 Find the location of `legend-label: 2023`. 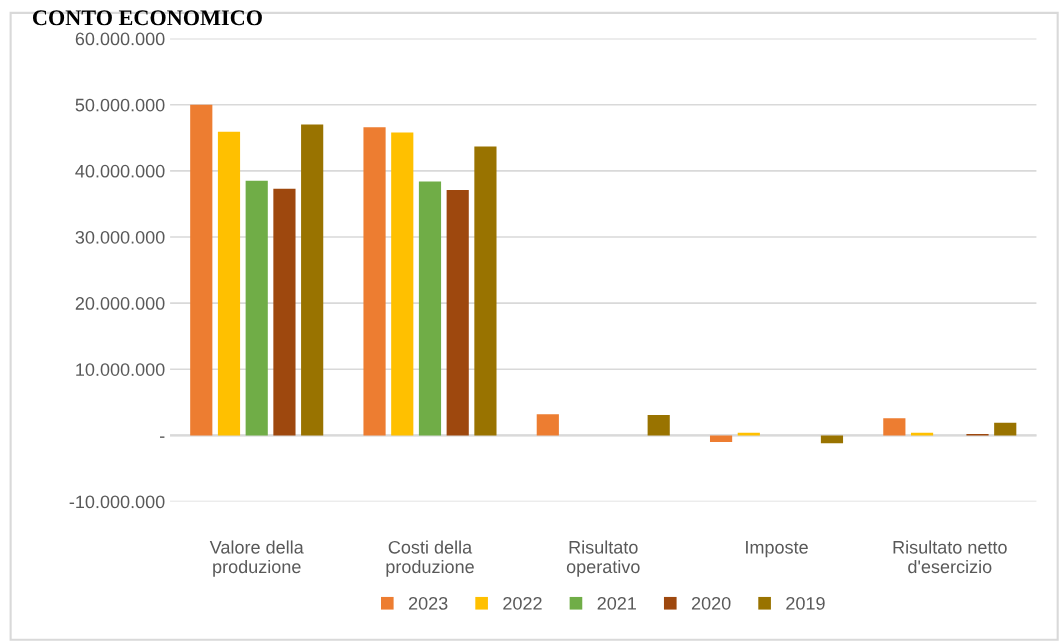

legend-label: 2023 is located at coordinates (428, 603).